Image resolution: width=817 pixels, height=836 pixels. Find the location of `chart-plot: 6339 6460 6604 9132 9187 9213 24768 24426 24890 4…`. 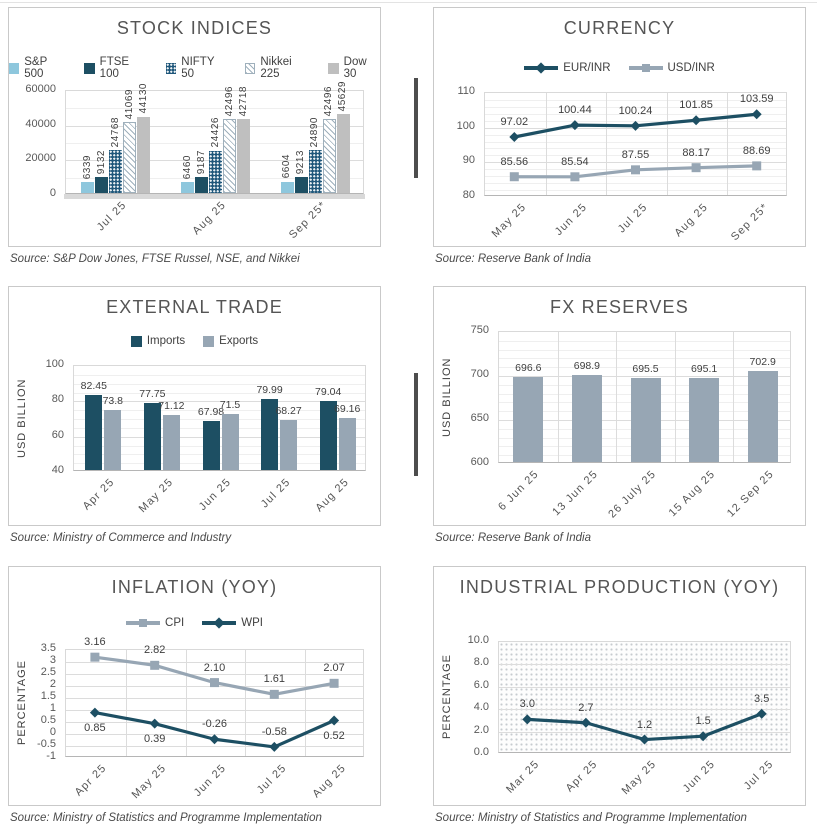

chart-plot: 6339 6460 6604 9132 9187 9213 24768 24426 24890 4… is located at coordinates (194, 127).